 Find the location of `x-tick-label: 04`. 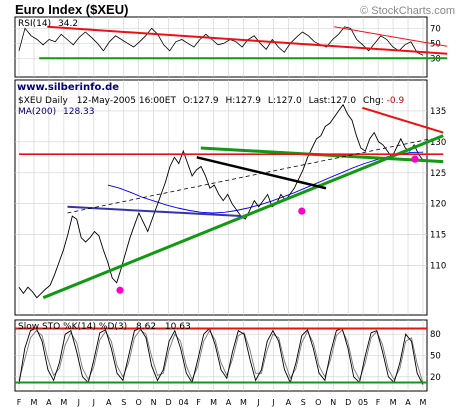

x-tick-label: 04 is located at coordinates (183, 402).